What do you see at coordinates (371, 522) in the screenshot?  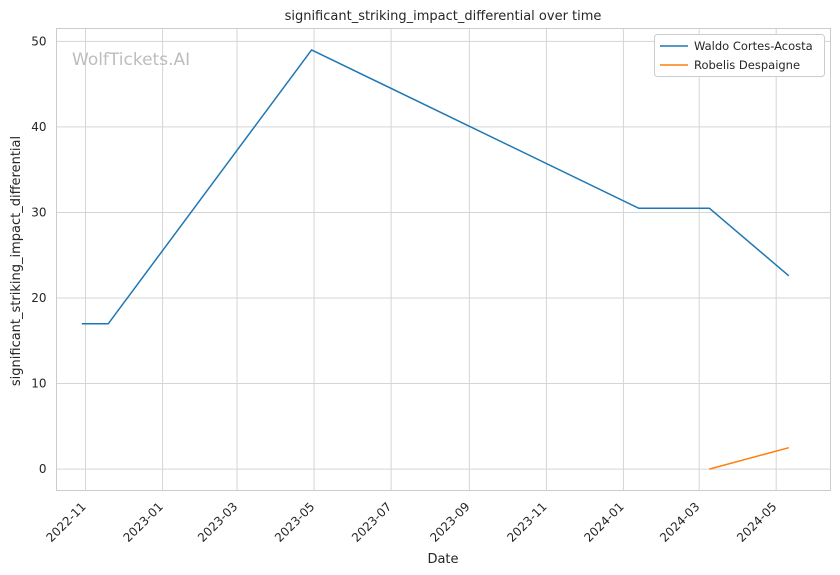 I see `x-tick-label: 2023-07` at bounding box center [371, 522].